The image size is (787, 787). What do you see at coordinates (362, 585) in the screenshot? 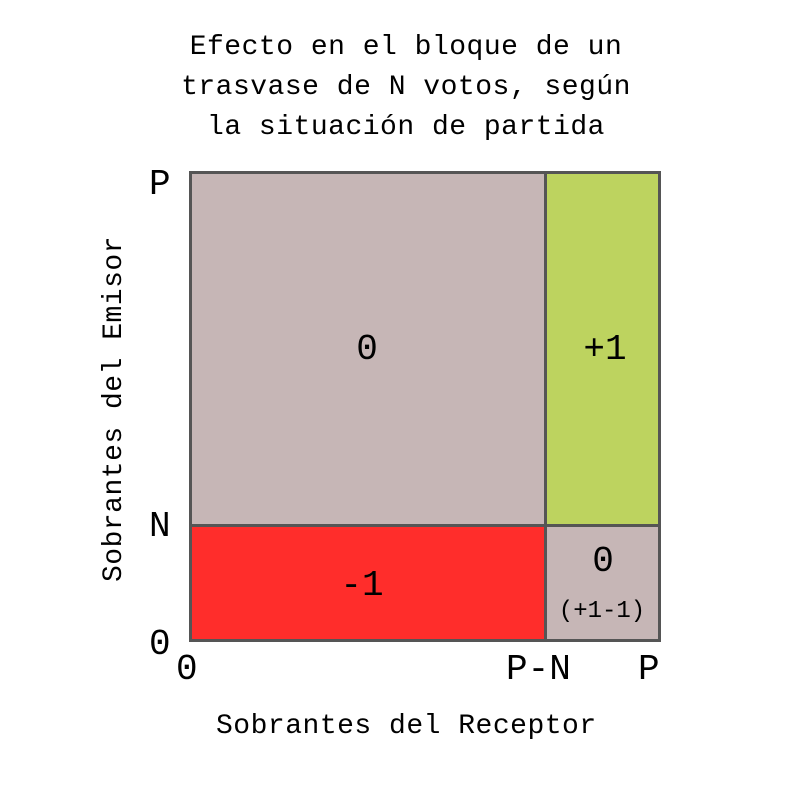
I see `region-bottom-left-value: -1` at bounding box center [362, 585].